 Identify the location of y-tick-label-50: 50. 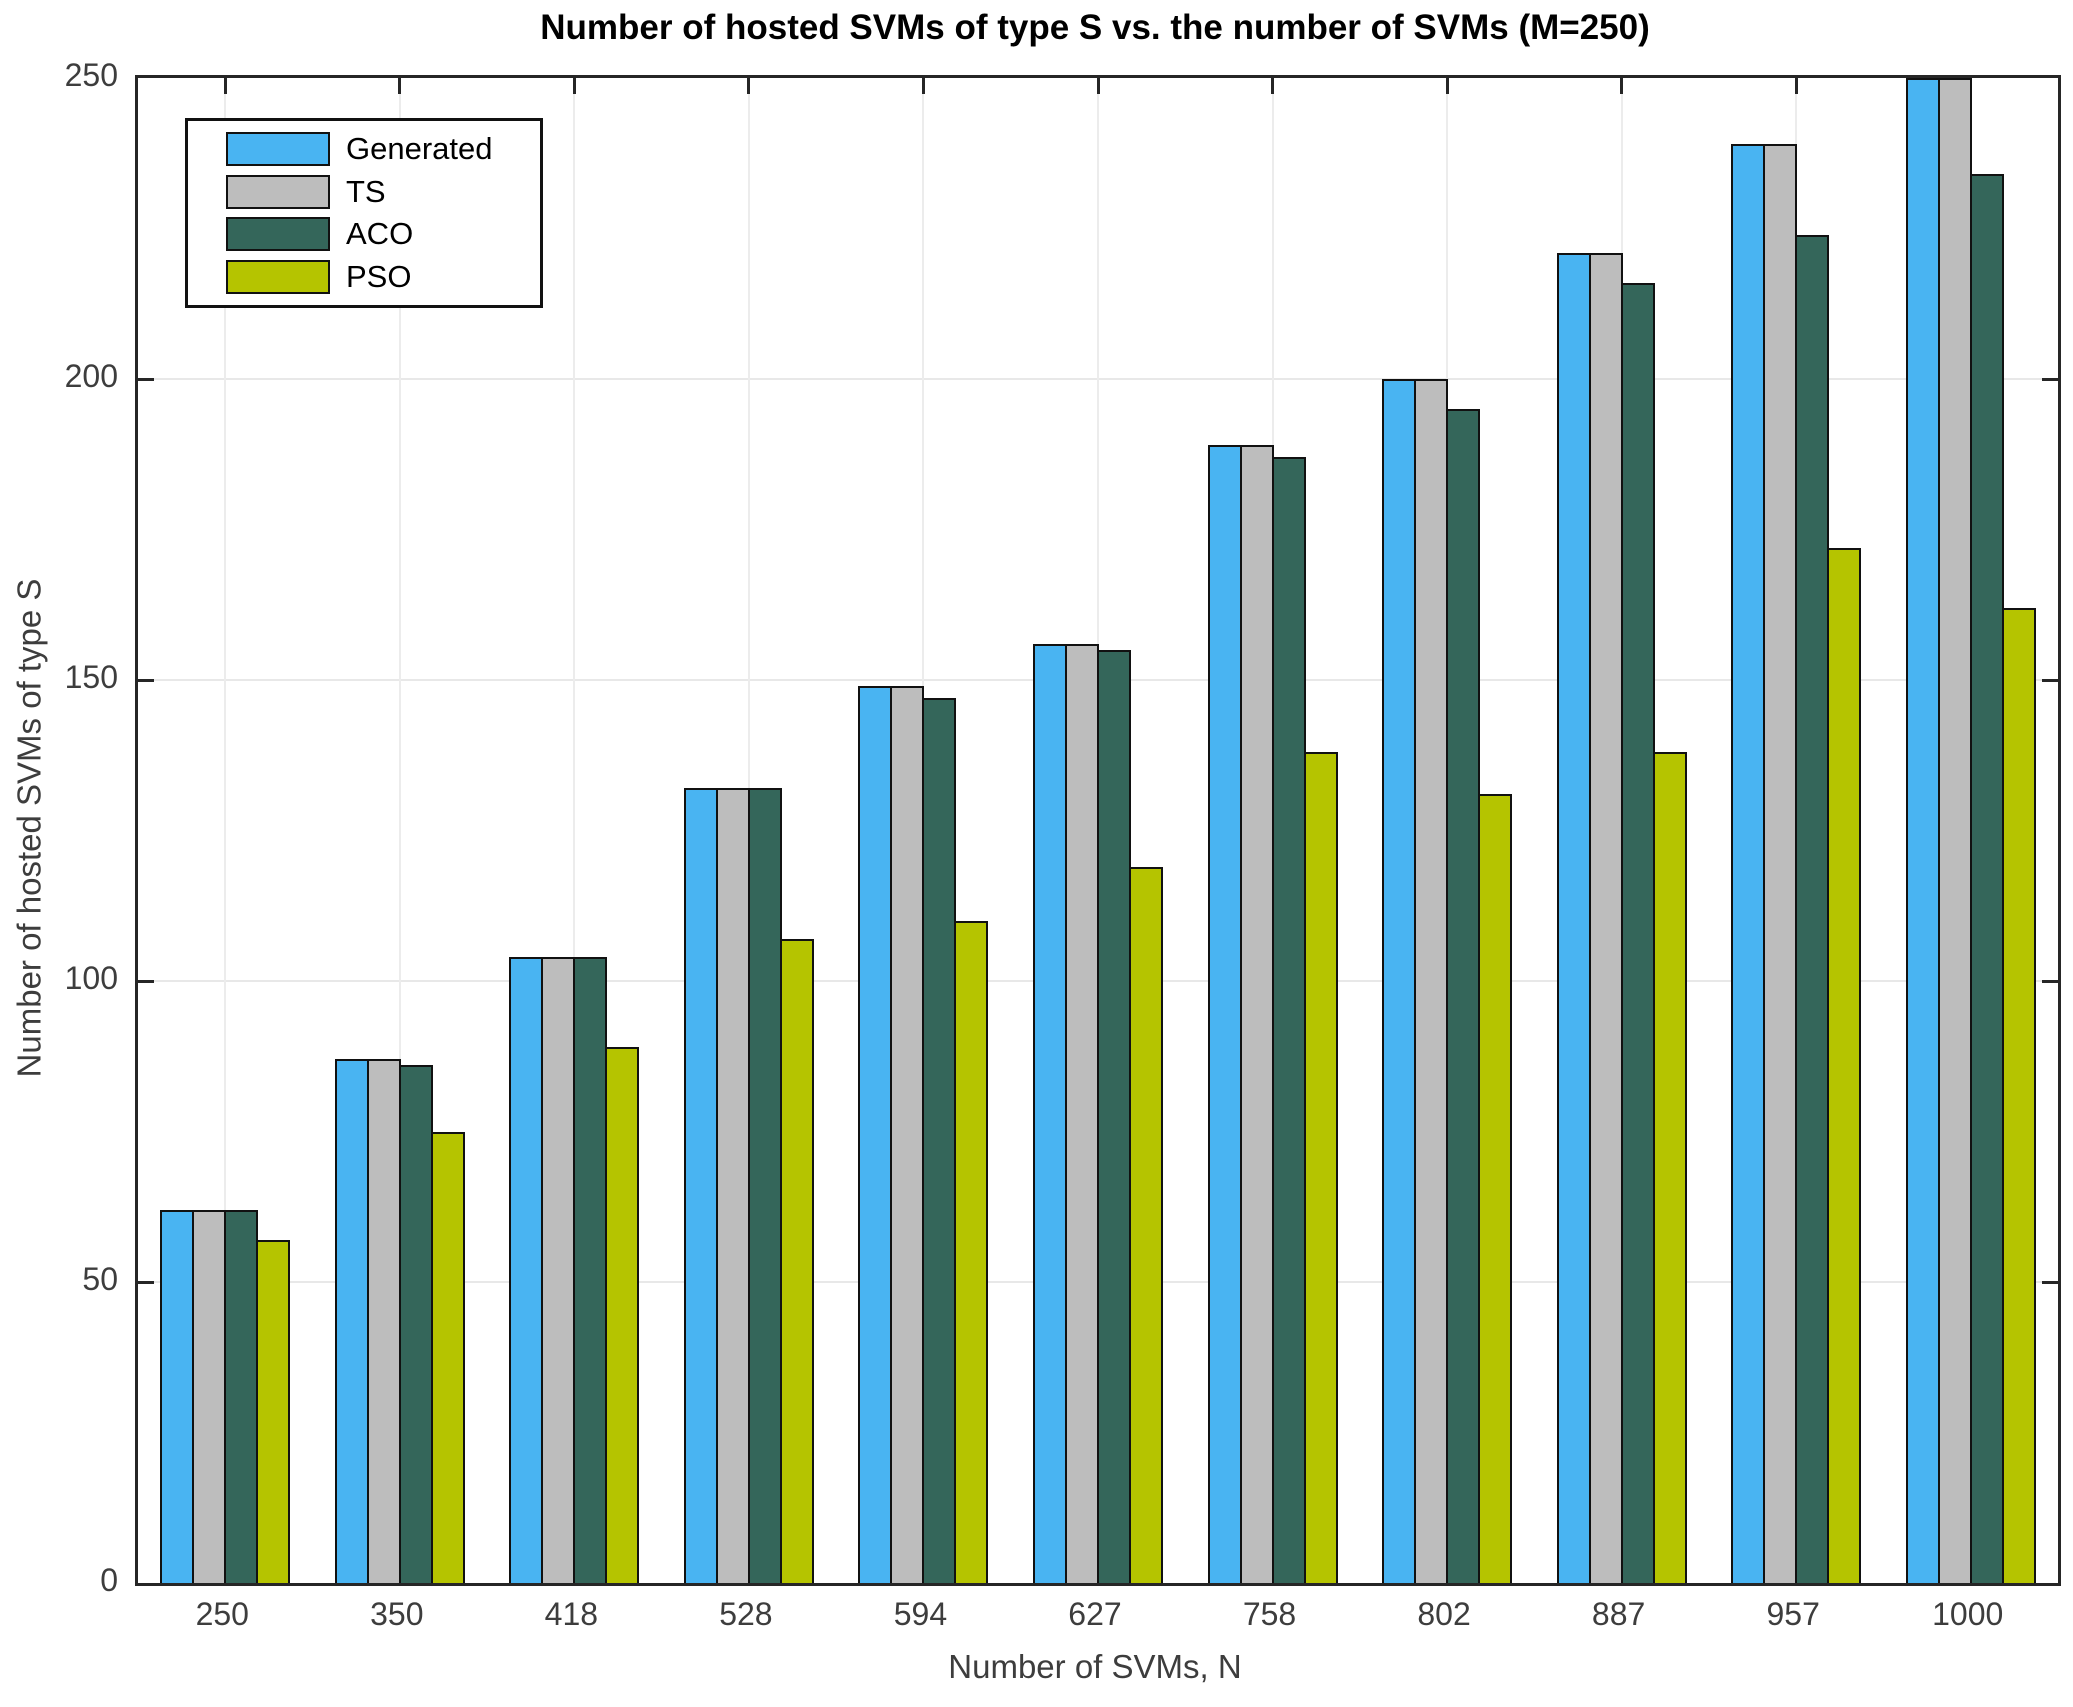
(100, 1279).